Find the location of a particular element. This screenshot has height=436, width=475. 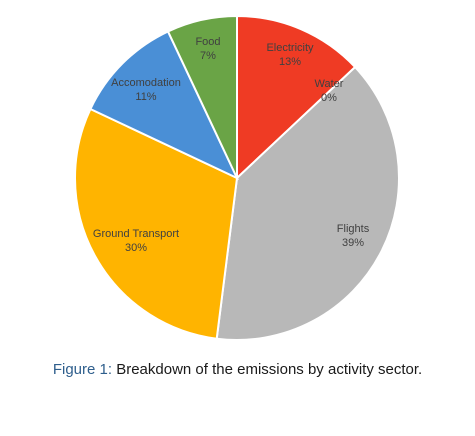

slice-label-accomodation: Accomodation is located at coordinates (146, 83).